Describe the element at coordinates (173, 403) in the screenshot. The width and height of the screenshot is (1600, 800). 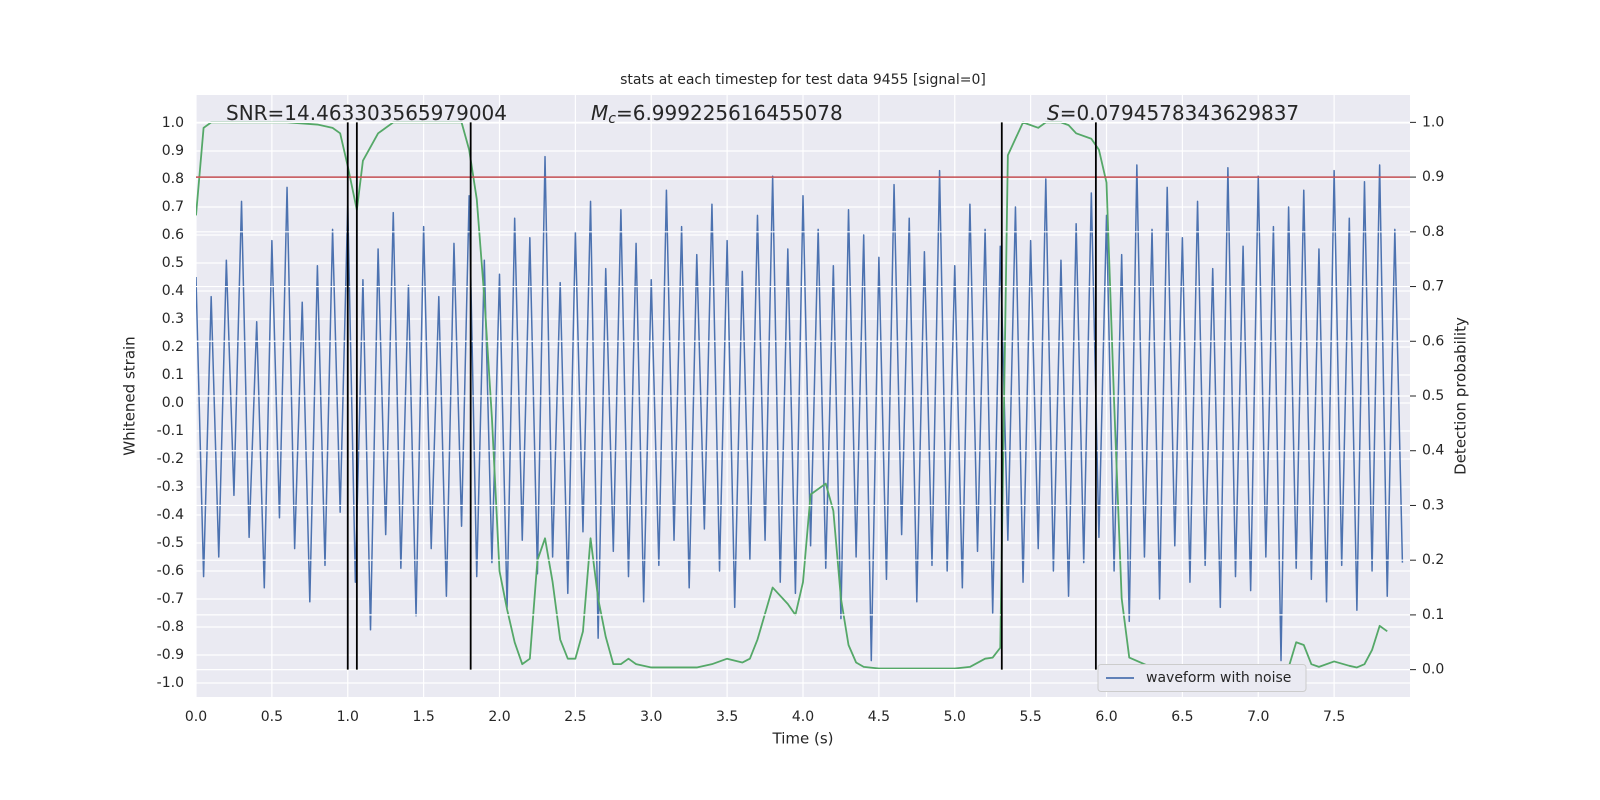
I see `y-tick-label: 0.0` at that location.